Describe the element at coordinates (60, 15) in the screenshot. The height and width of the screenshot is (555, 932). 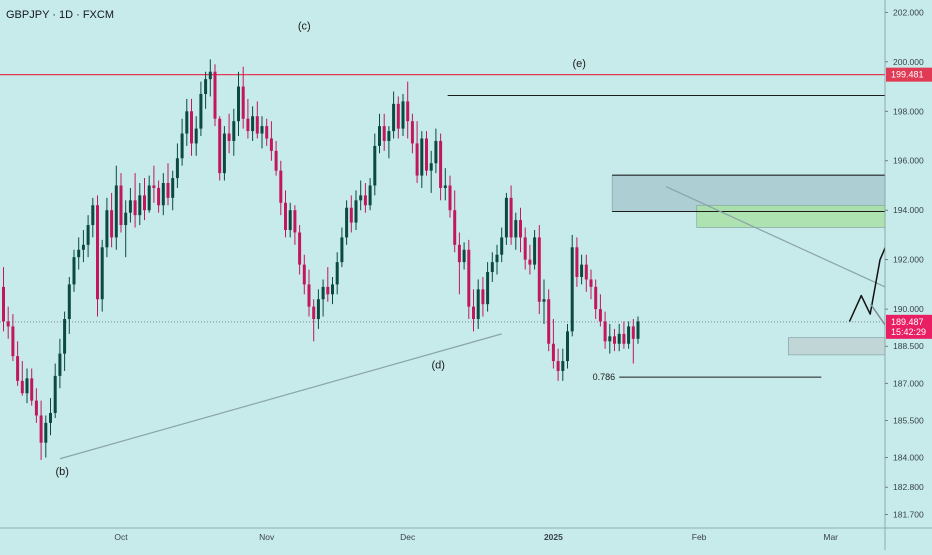
I see `chart-title: GBPJPY · 1D · FXCM` at that location.